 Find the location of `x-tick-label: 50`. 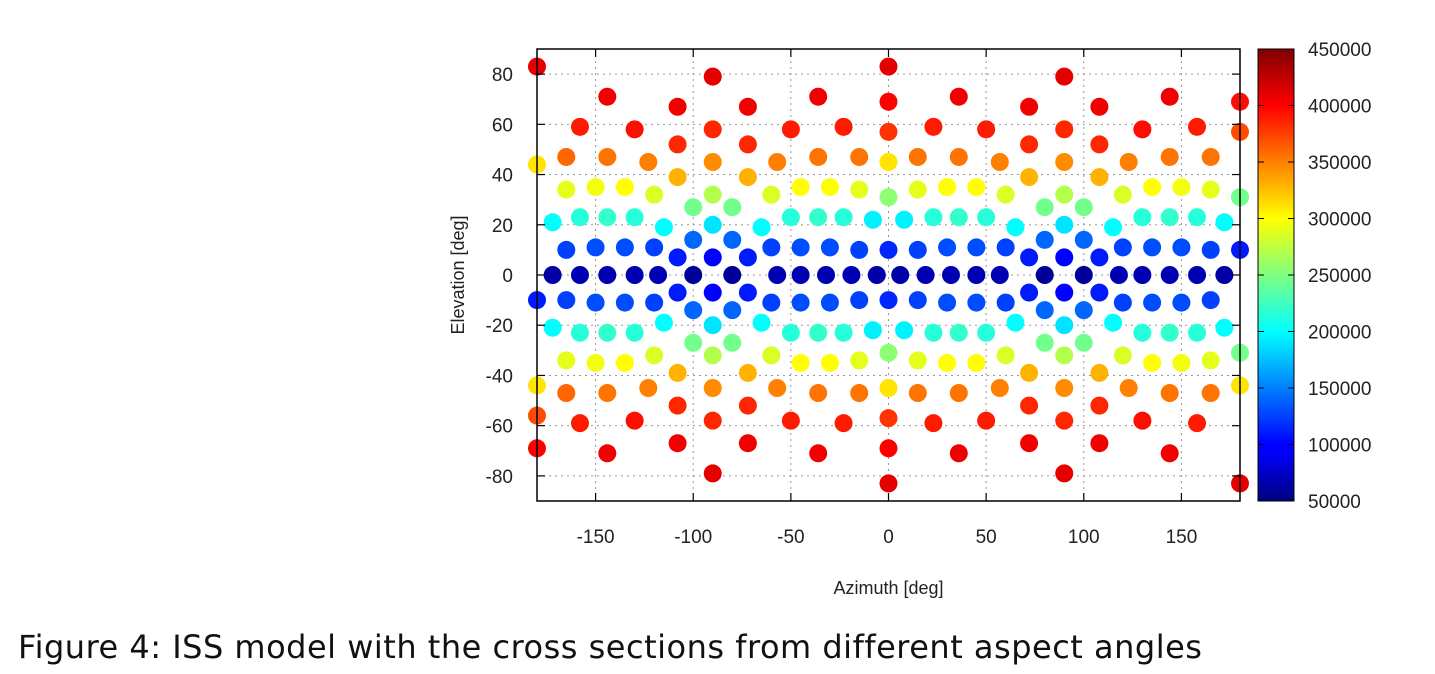

x-tick-label: 50 is located at coordinates (986, 537).